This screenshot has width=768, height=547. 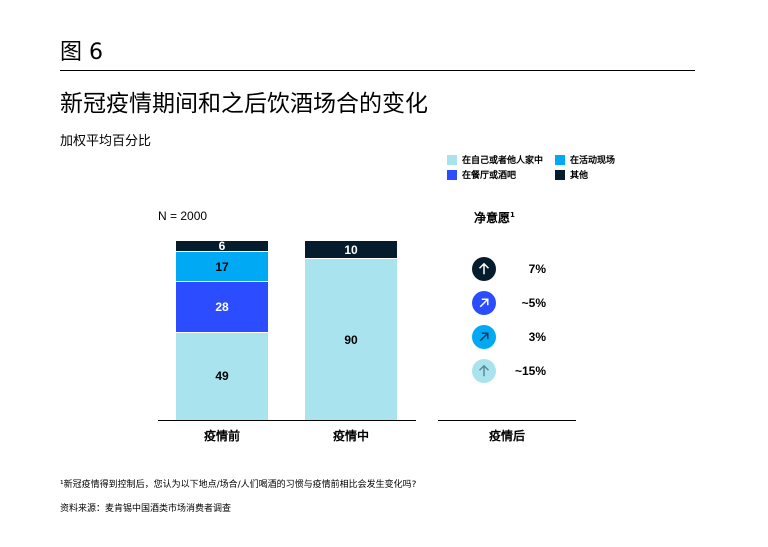 I want to click on legend-item: 在自己或者他人家中, so click(x=495, y=159).